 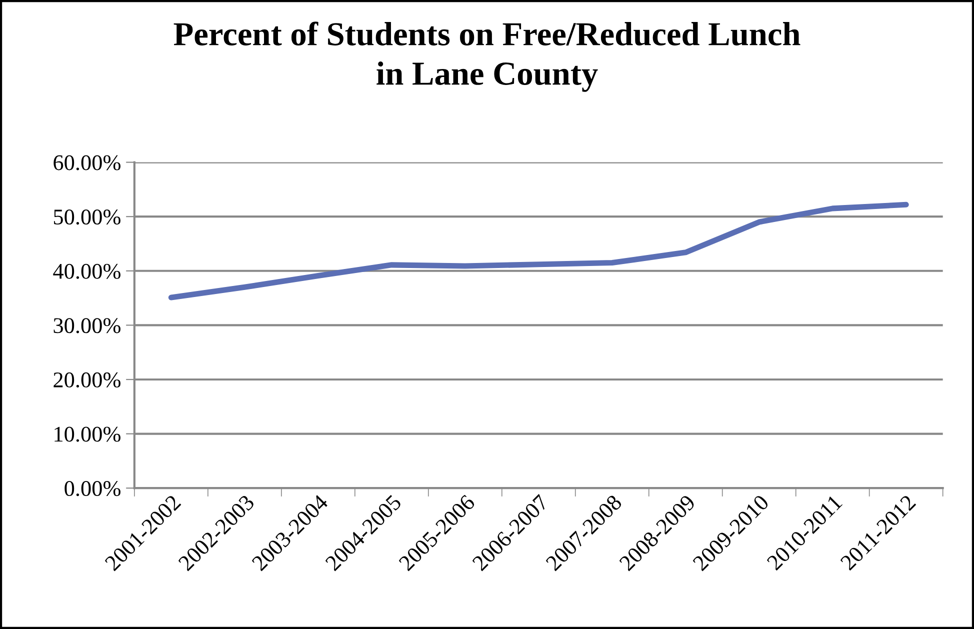 I want to click on y-tick-label: 40.00%, so click(x=86, y=271).